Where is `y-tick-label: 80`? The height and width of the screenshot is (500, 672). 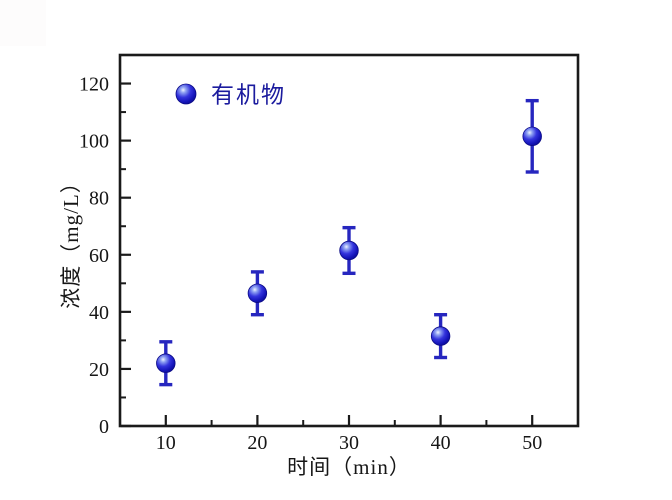 y-tick-label: 80 is located at coordinates (99, 199).